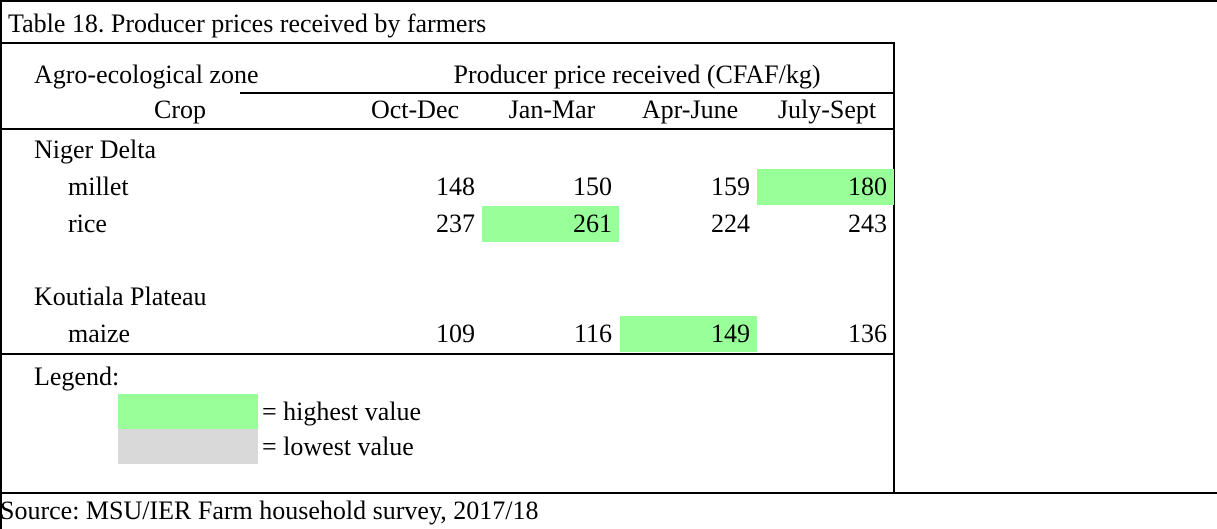 This screenshot has width=1217, height=529. What do you see at coordinates (455, 333) in the screenshot?
I see `price-value: 109` at bounding box center [455, 333].